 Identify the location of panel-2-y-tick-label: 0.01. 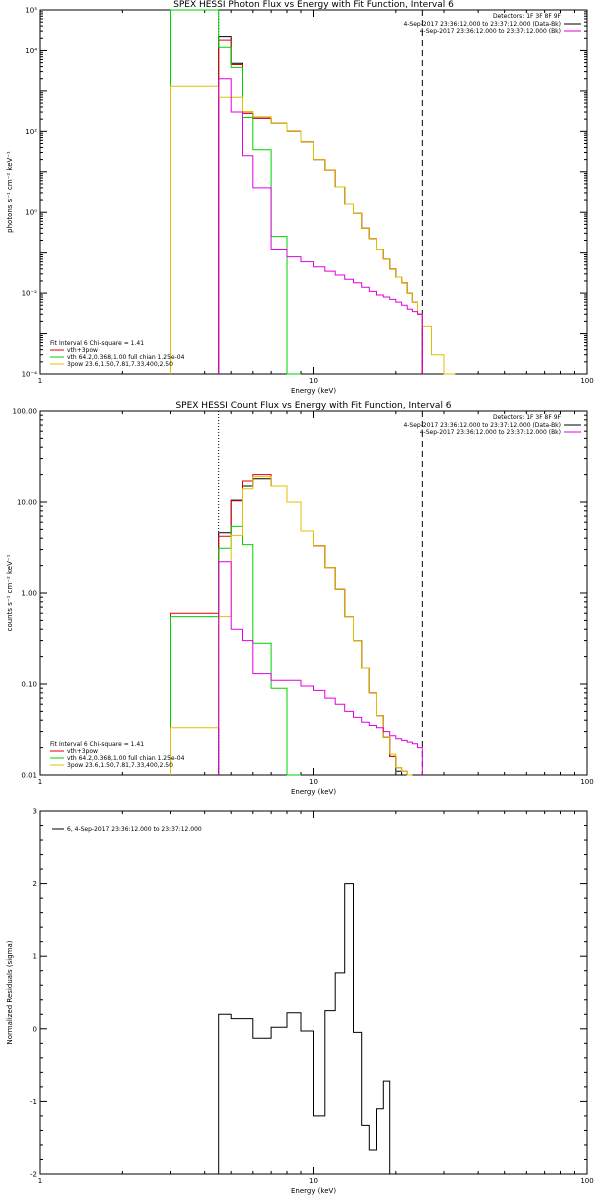
(29, 776).